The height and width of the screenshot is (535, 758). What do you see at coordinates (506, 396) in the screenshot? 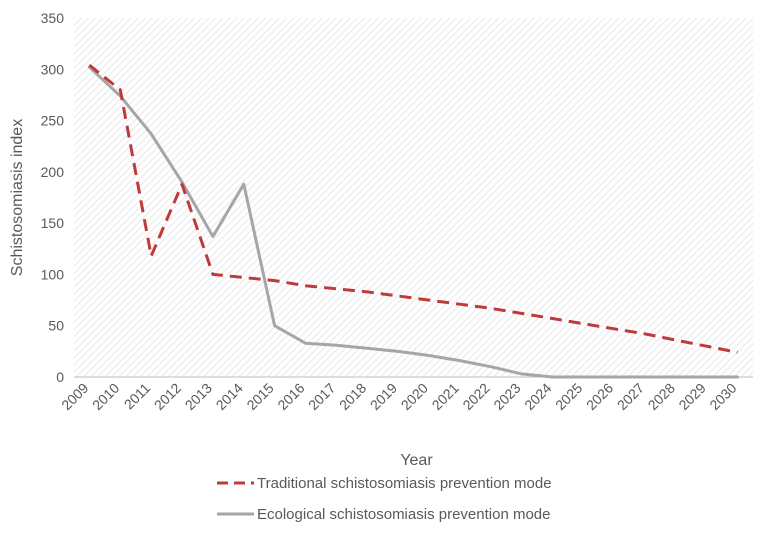
I see `x-tick-label: 2023` at bounding box center [506, 396].